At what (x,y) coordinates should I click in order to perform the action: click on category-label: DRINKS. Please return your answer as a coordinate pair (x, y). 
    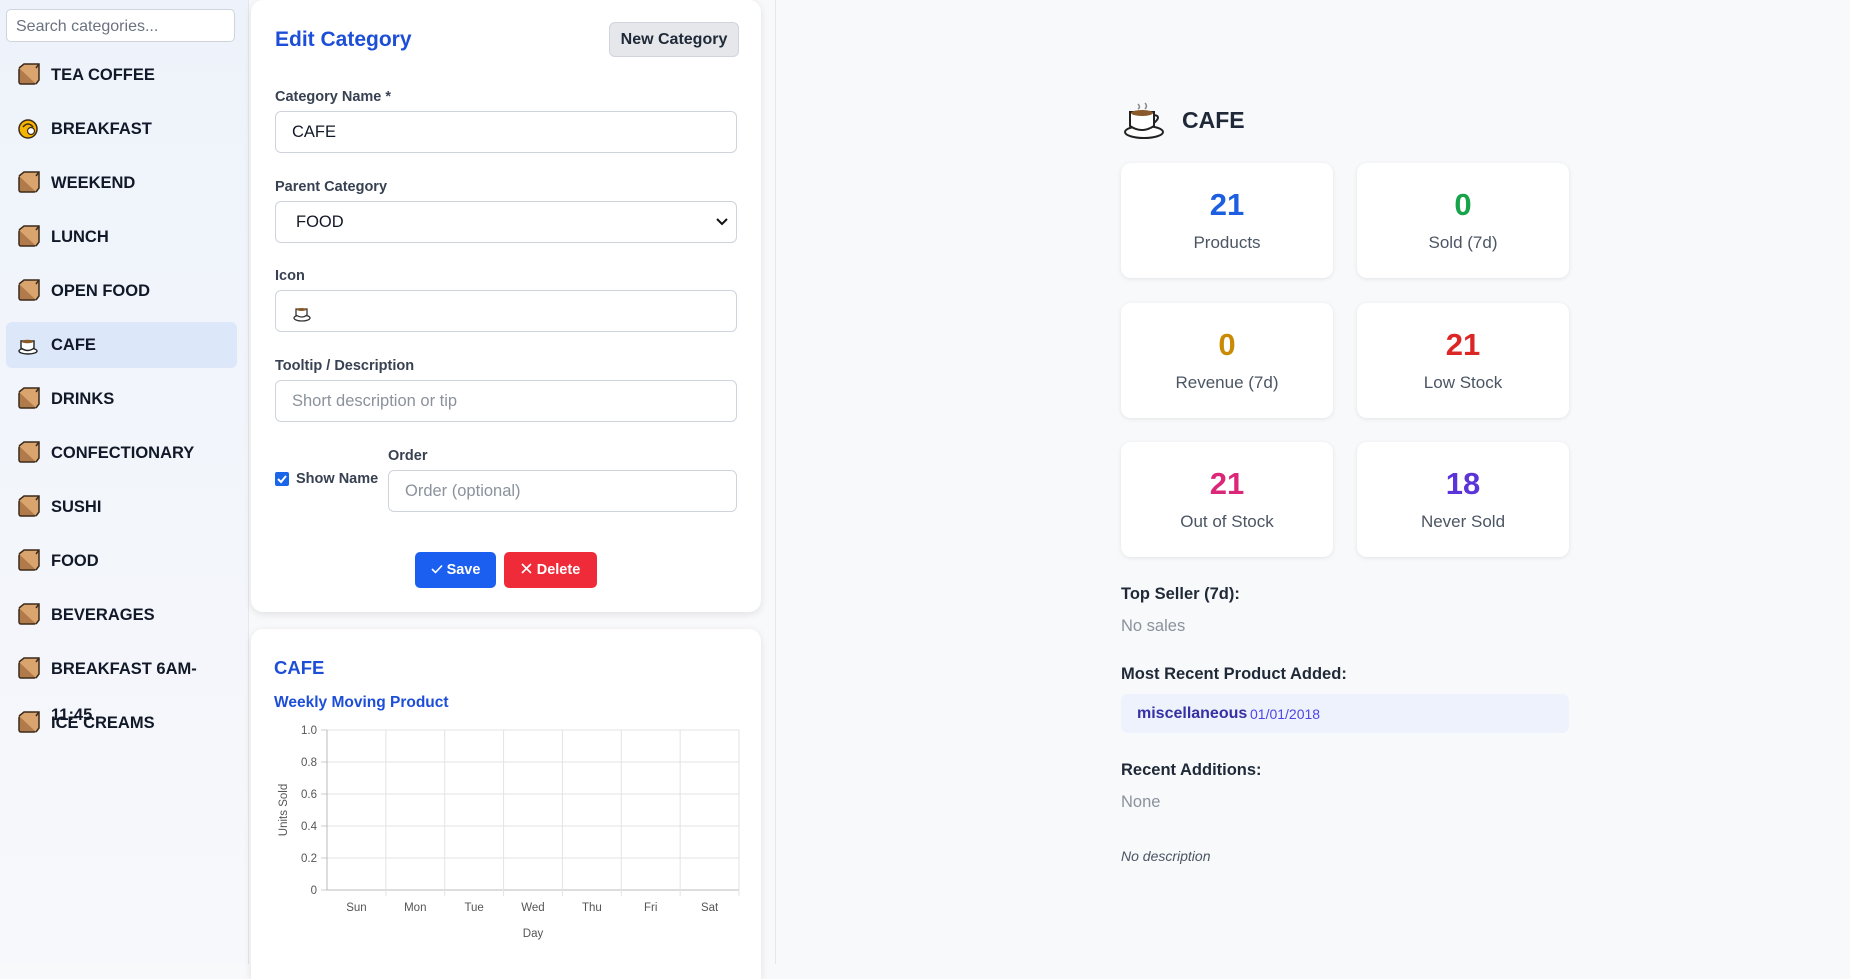
    Looking at the image, I should click on (83, 399).